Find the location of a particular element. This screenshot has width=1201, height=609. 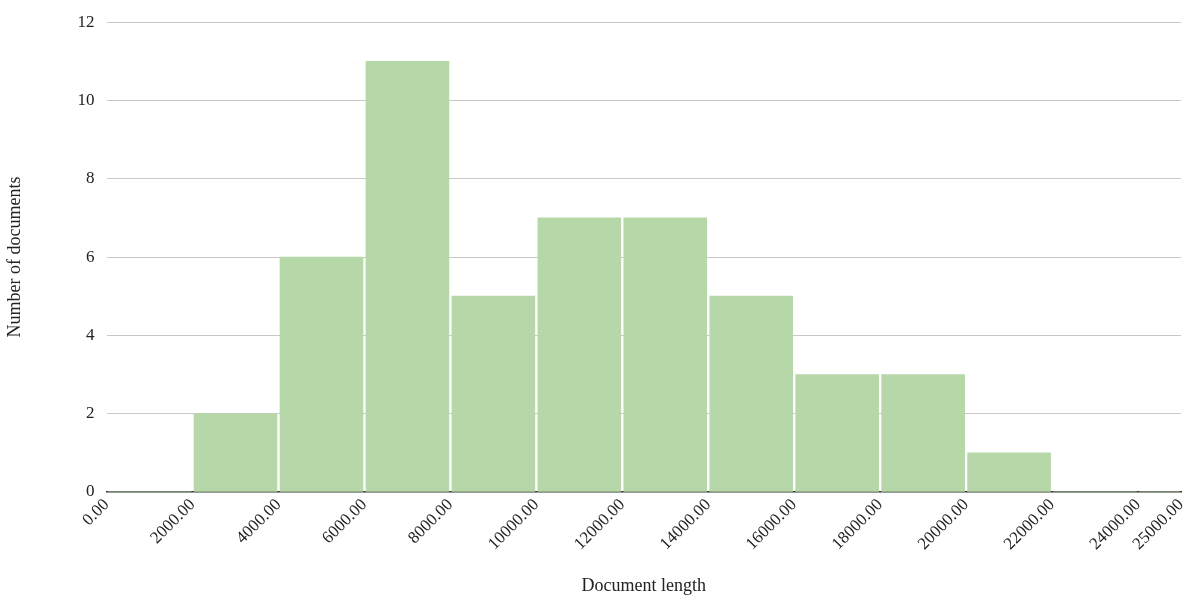

x-axis-title: Document length is located at coordinates (644, 584).